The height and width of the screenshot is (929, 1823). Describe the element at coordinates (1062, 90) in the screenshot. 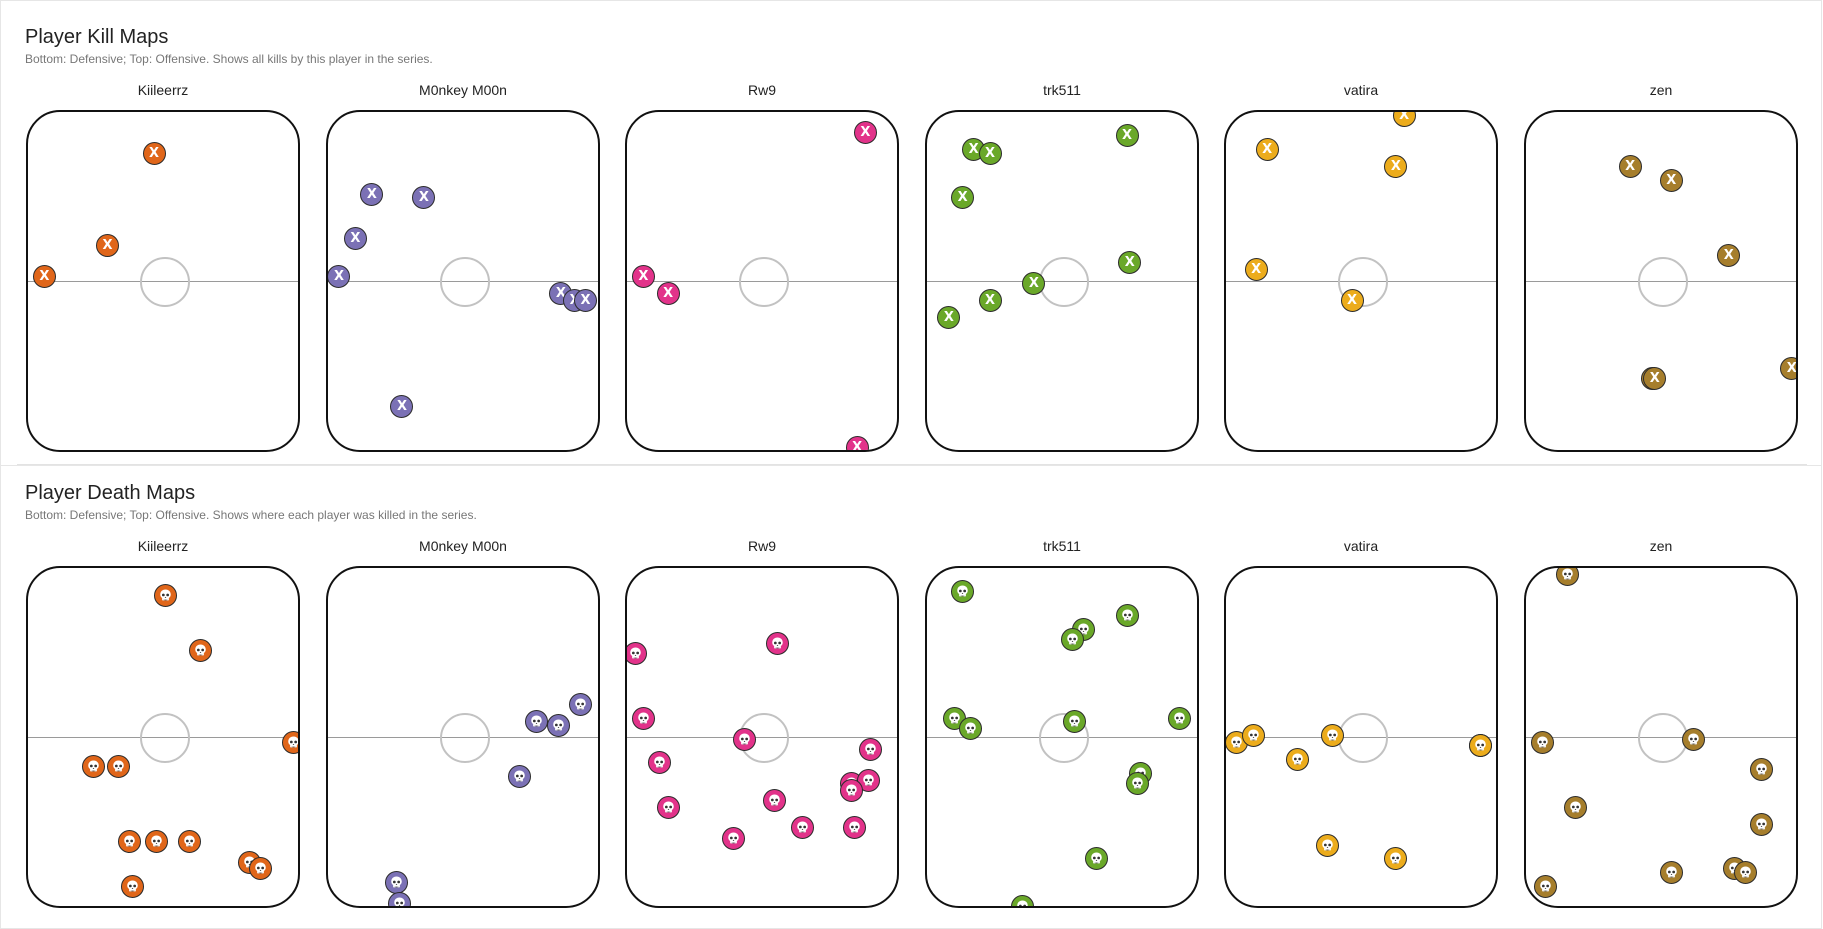

I see `player-name: trk511` at that location.